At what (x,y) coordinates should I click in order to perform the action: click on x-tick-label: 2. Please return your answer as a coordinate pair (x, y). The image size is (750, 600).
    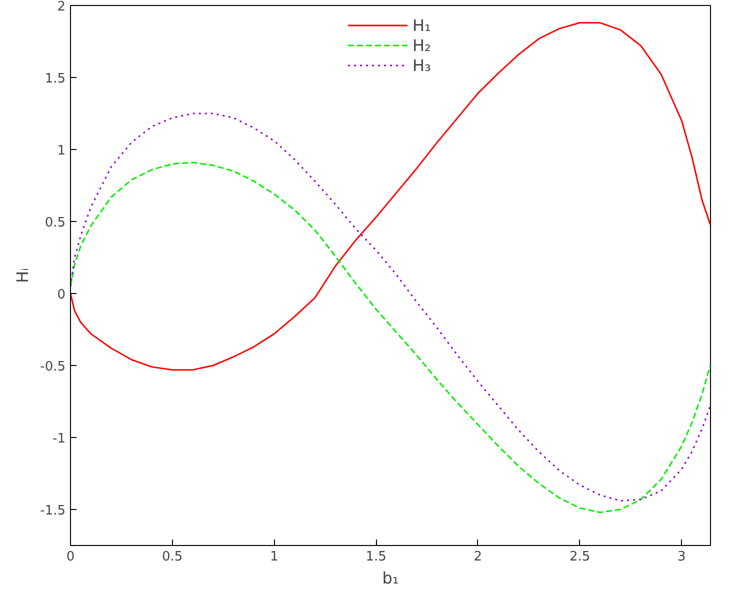
    Looking at the image, I should click on (478, 557).